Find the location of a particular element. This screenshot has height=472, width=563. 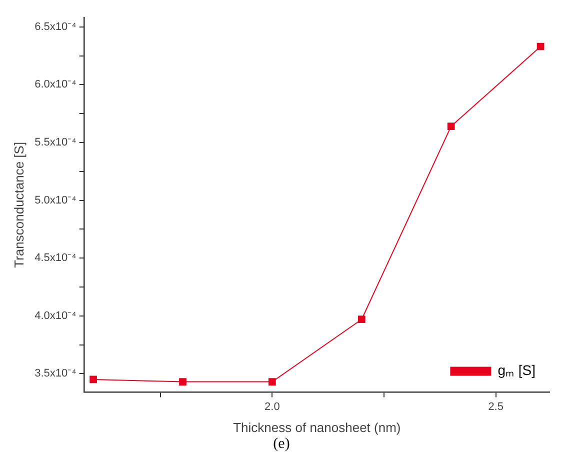

x-tick-label: 2.0 is located at coordinates (272, 406).